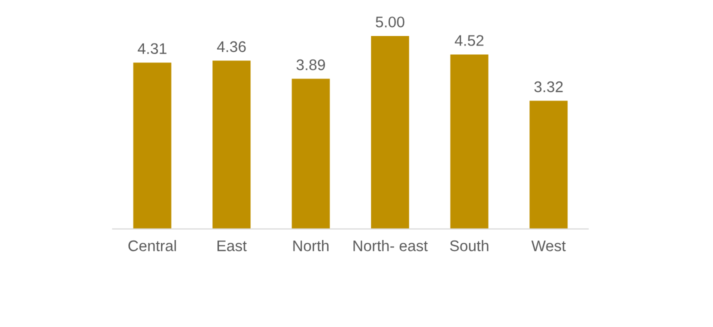 The height and width of the screenshot is (327, 713). I want to click on data-label: 5.00, so click(390, 22).